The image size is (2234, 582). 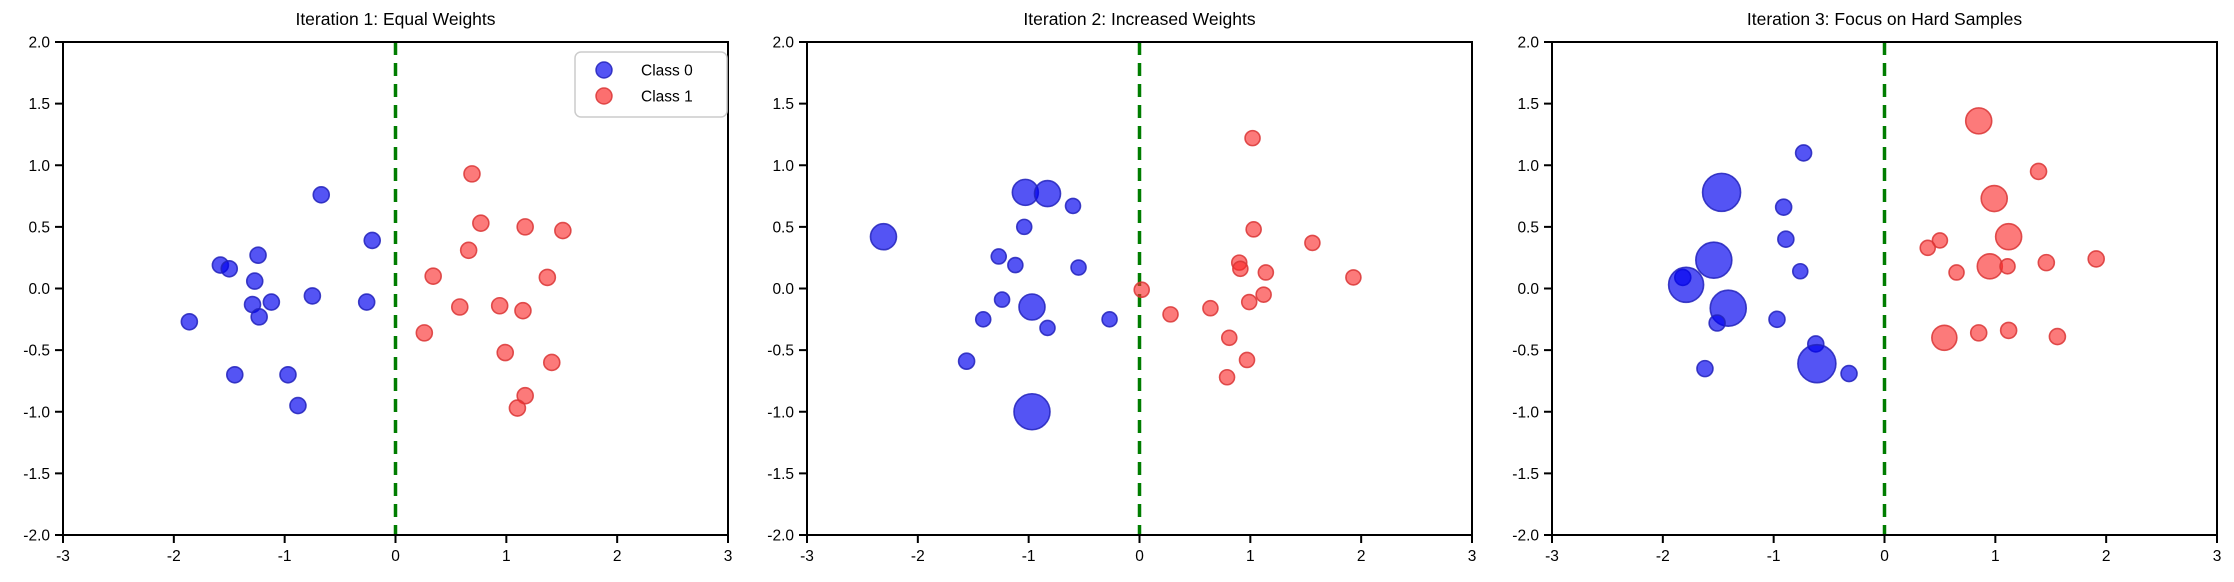 I want to click on legend-box, so click(x=651, y=84).